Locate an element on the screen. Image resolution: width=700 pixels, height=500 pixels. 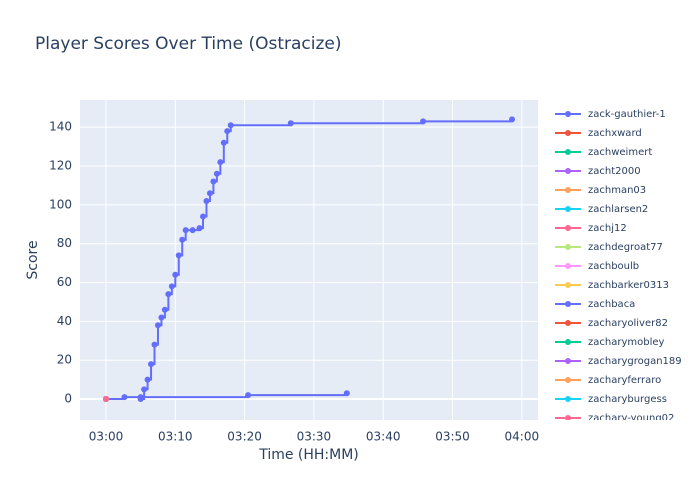
legend-label: zachdegroat77 is located at coordinates (625, 247).